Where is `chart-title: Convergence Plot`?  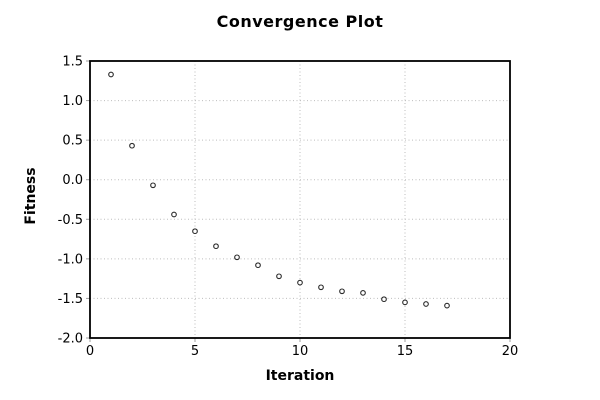
chart-title: Convergence Plot is located at coordinates (300, 21).